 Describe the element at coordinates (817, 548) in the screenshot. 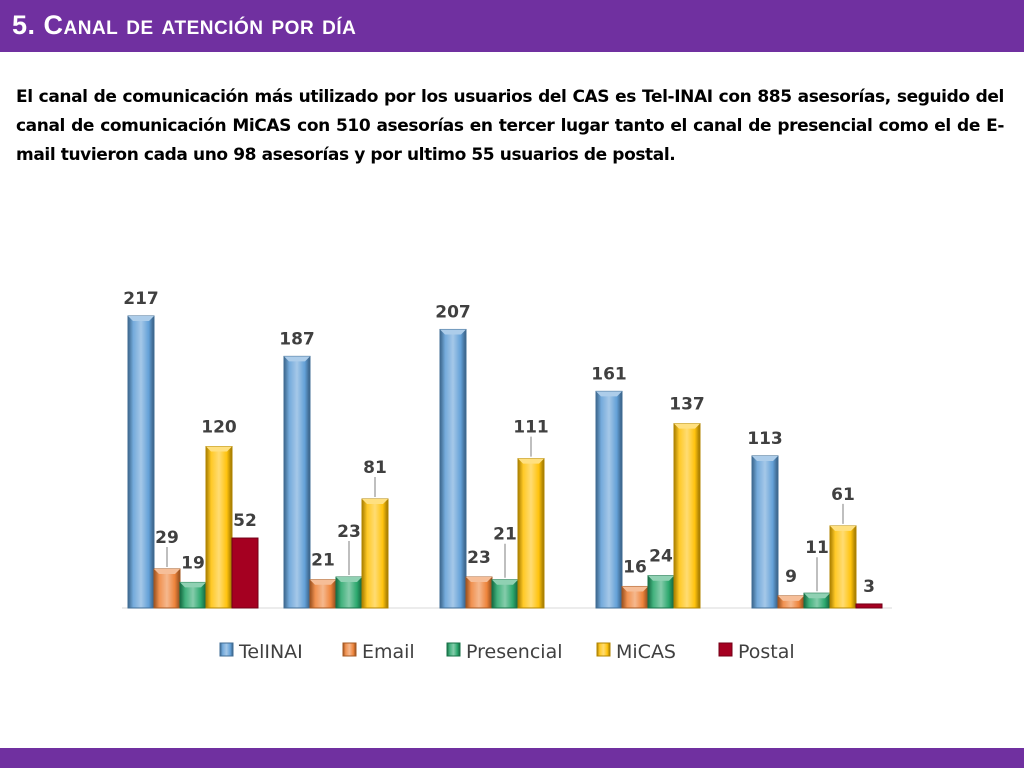

I see `data-label-presencial-5: 11` at that location.